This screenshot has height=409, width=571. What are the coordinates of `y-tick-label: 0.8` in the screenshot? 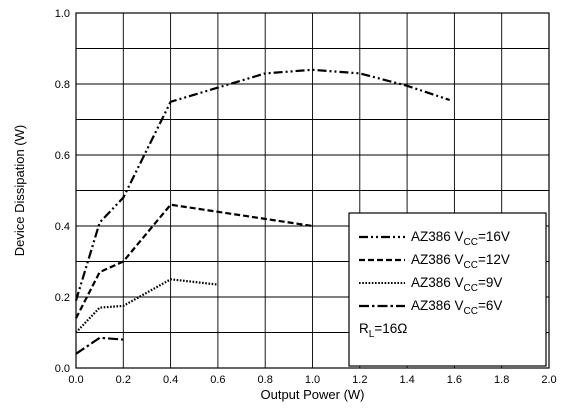 It's located at (62, 85).